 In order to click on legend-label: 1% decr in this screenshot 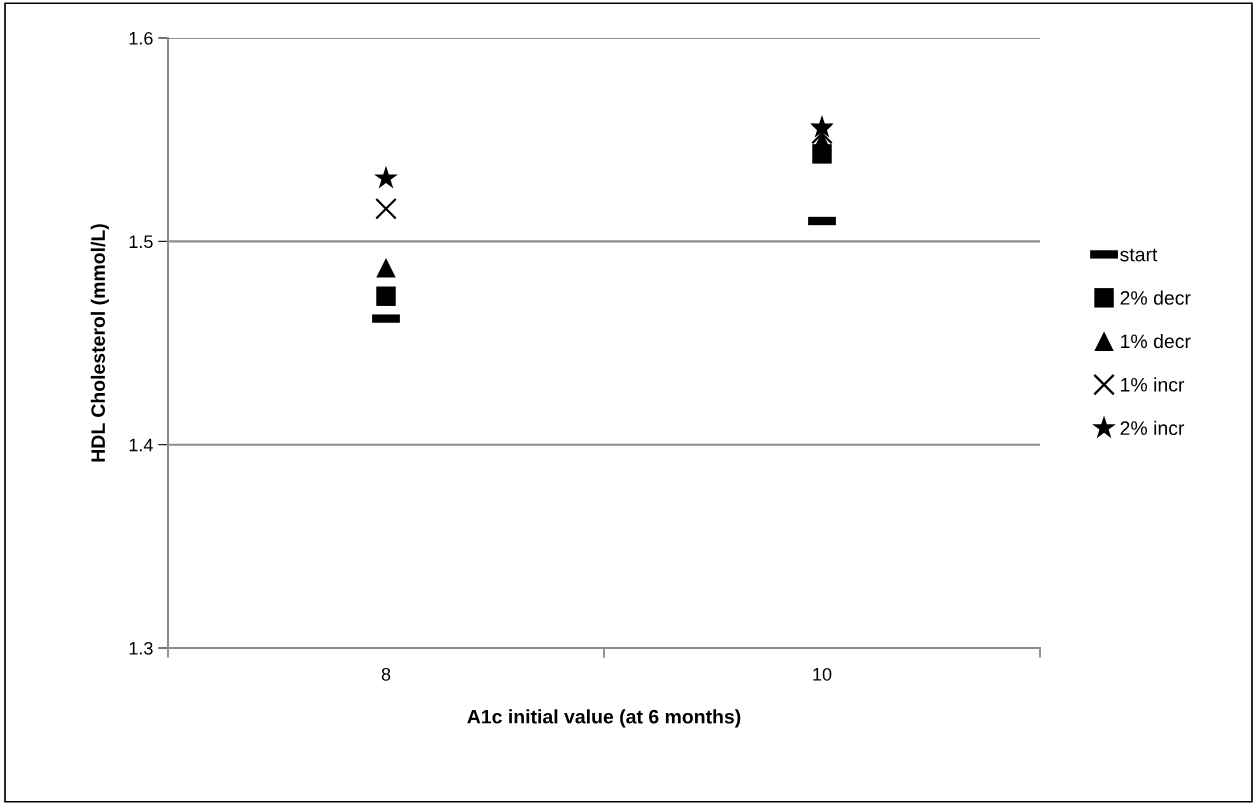, I will do `click(1156, 341)`.